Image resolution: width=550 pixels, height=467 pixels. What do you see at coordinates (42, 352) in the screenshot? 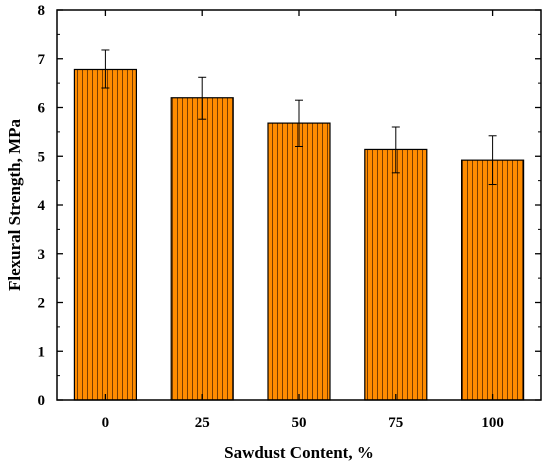
I see `y-tick-label: 1` at bounding box center [42, 352].